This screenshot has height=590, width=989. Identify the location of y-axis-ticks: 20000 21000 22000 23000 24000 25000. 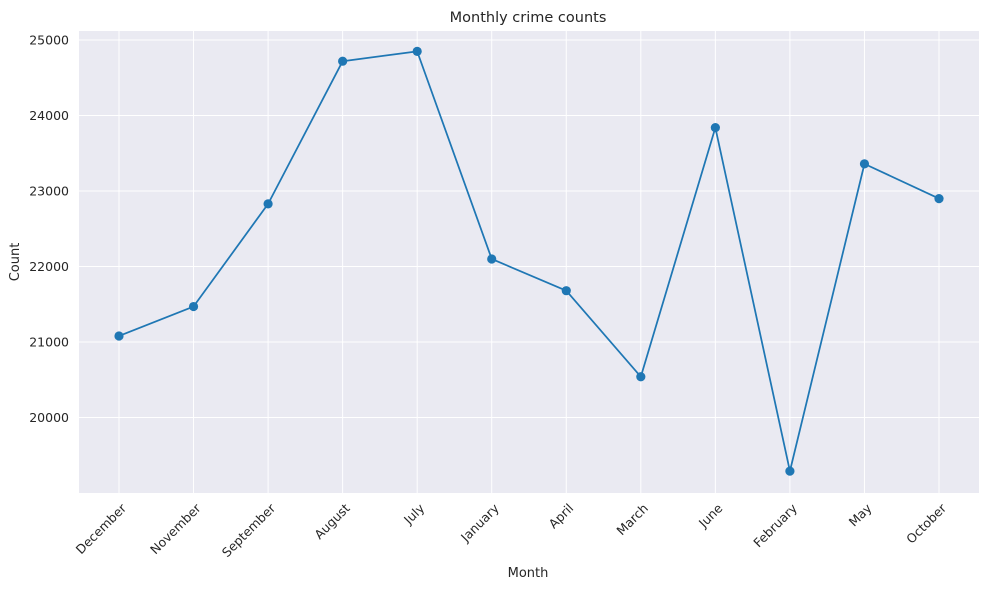
(49, 229).